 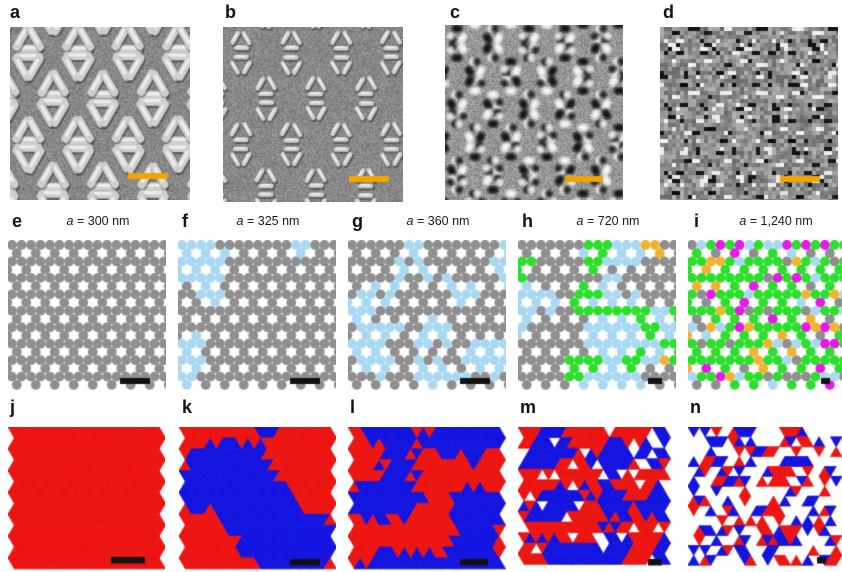 I want to click on panel-e-label: e, so click(x=17, y=221).